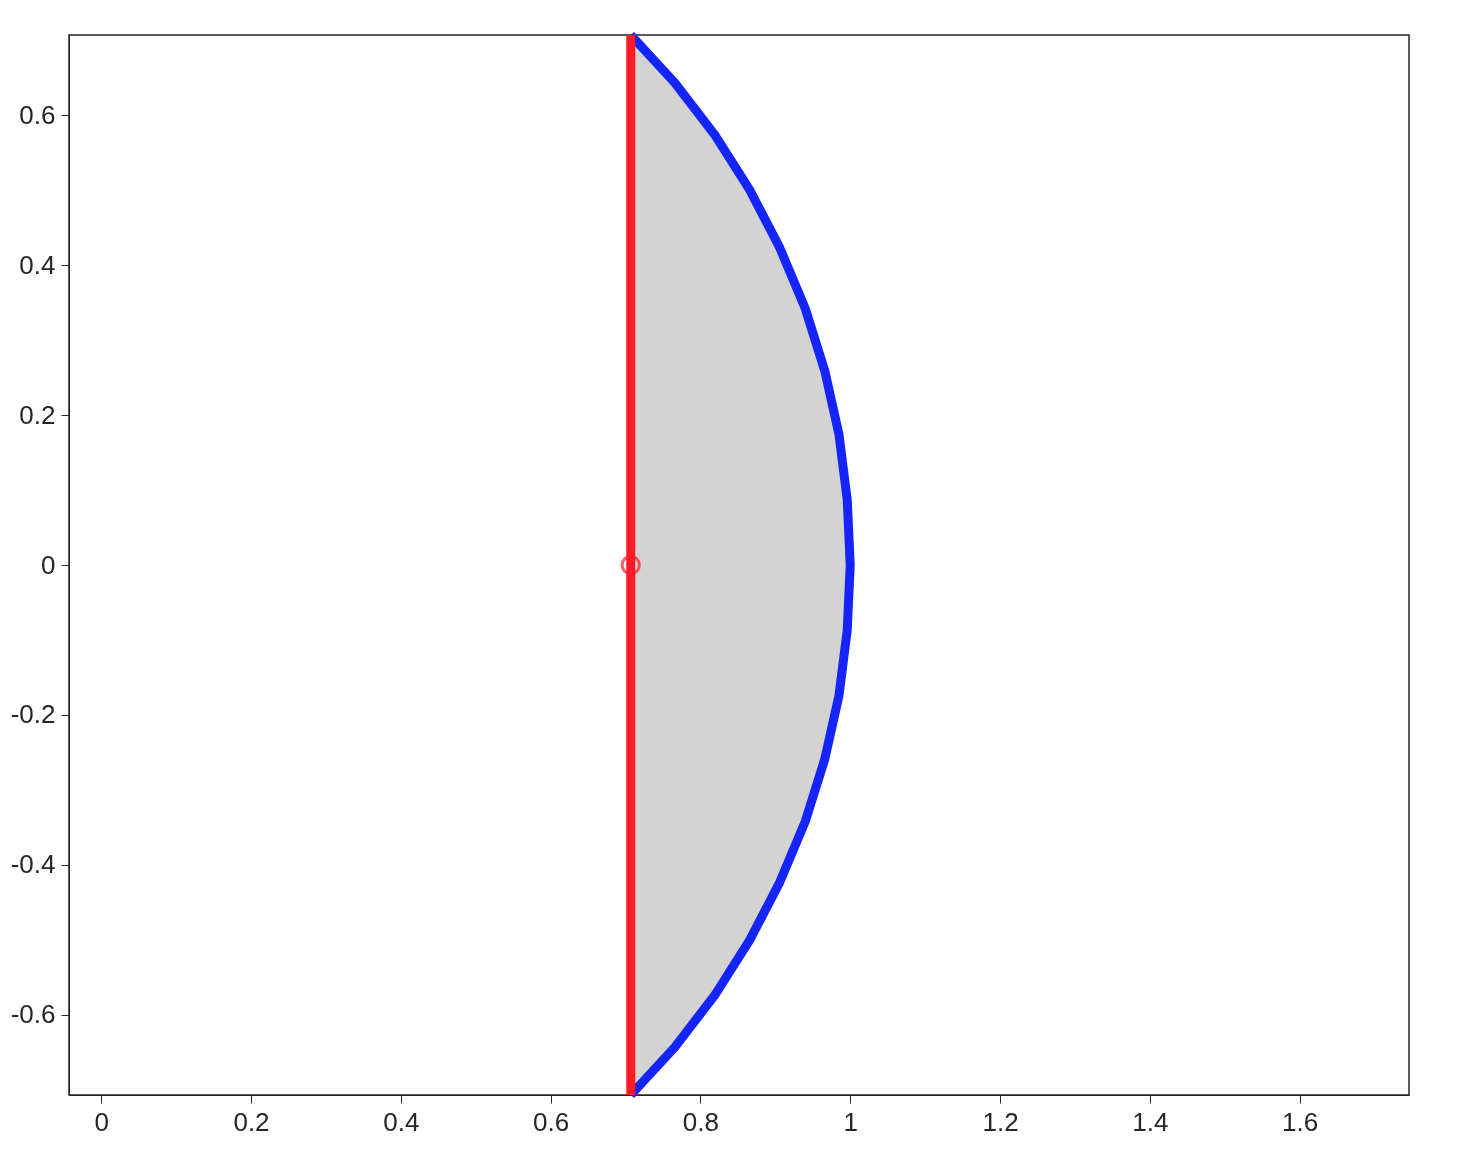 The width and height of the screenshot is (1466, 1176). Describe the element at coordinates (33, 714) in the screenshot. I see `y-tick-label: -0.2` at that location.